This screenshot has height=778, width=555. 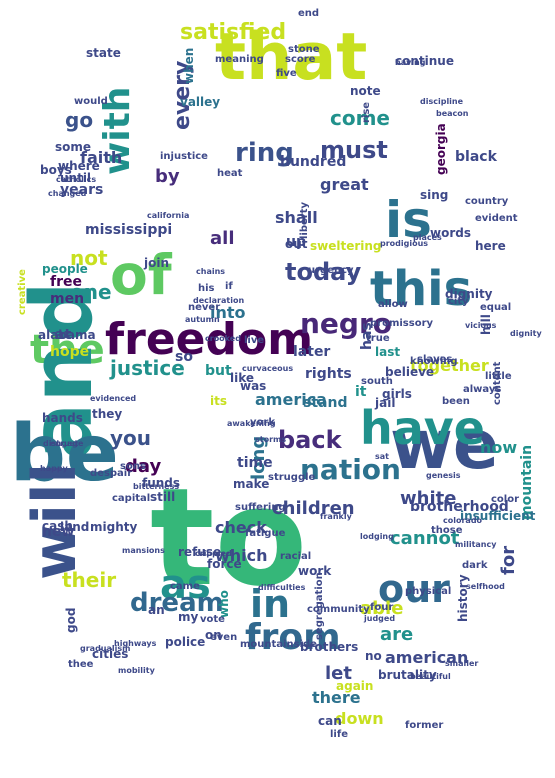 I want to click on word-judged: judged, so click(x=380, y=618).